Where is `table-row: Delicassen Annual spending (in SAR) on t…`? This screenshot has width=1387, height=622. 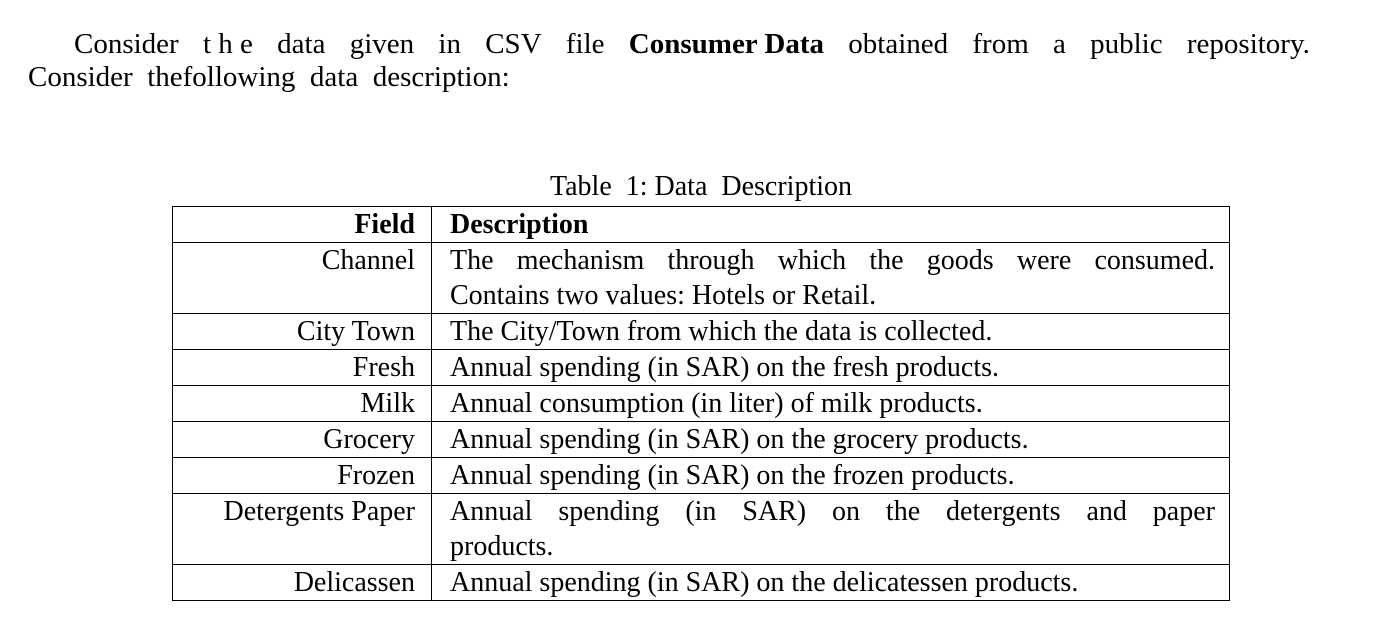 table-row: Delicassen Annual spending (in SAR) on t… is located at coordinates (701, 582).